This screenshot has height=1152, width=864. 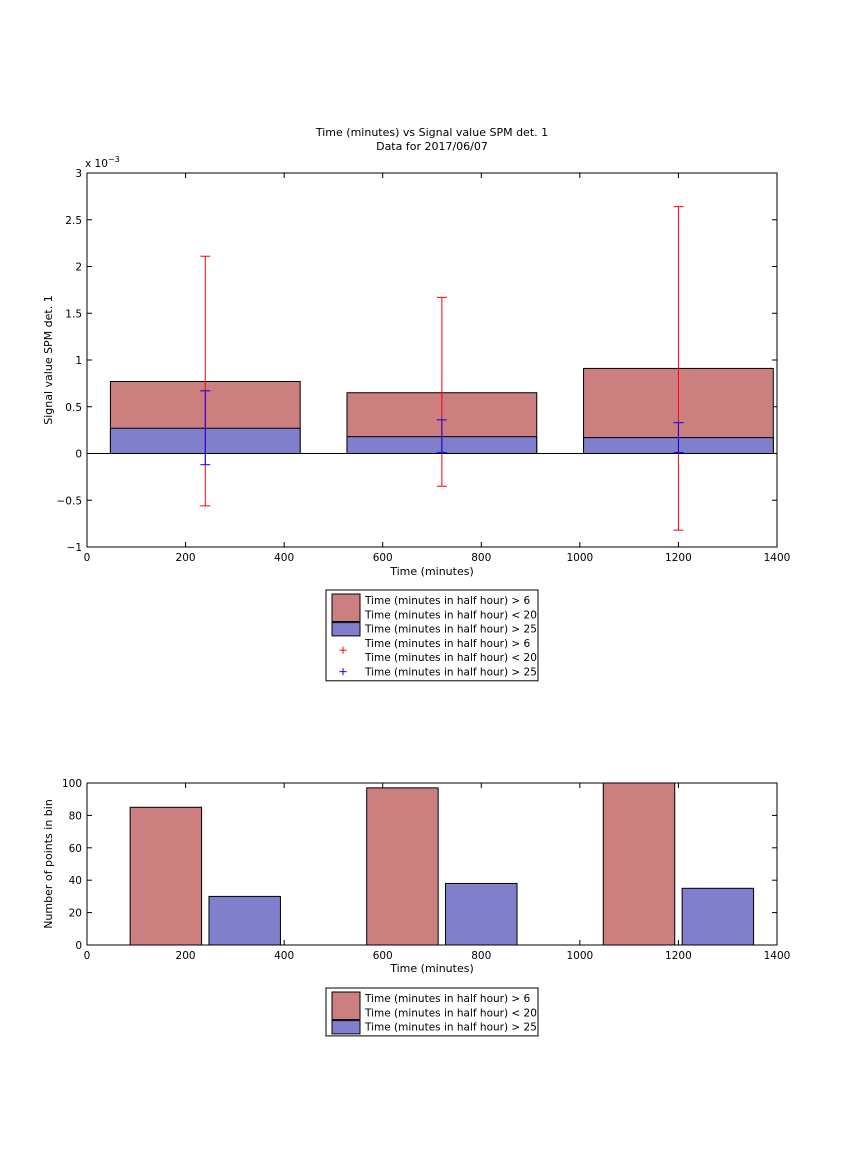 What do you see at coordinates (72, 784) in the screenshot?
I see `y-tick-label: 100` at bounding box center [72, 784].